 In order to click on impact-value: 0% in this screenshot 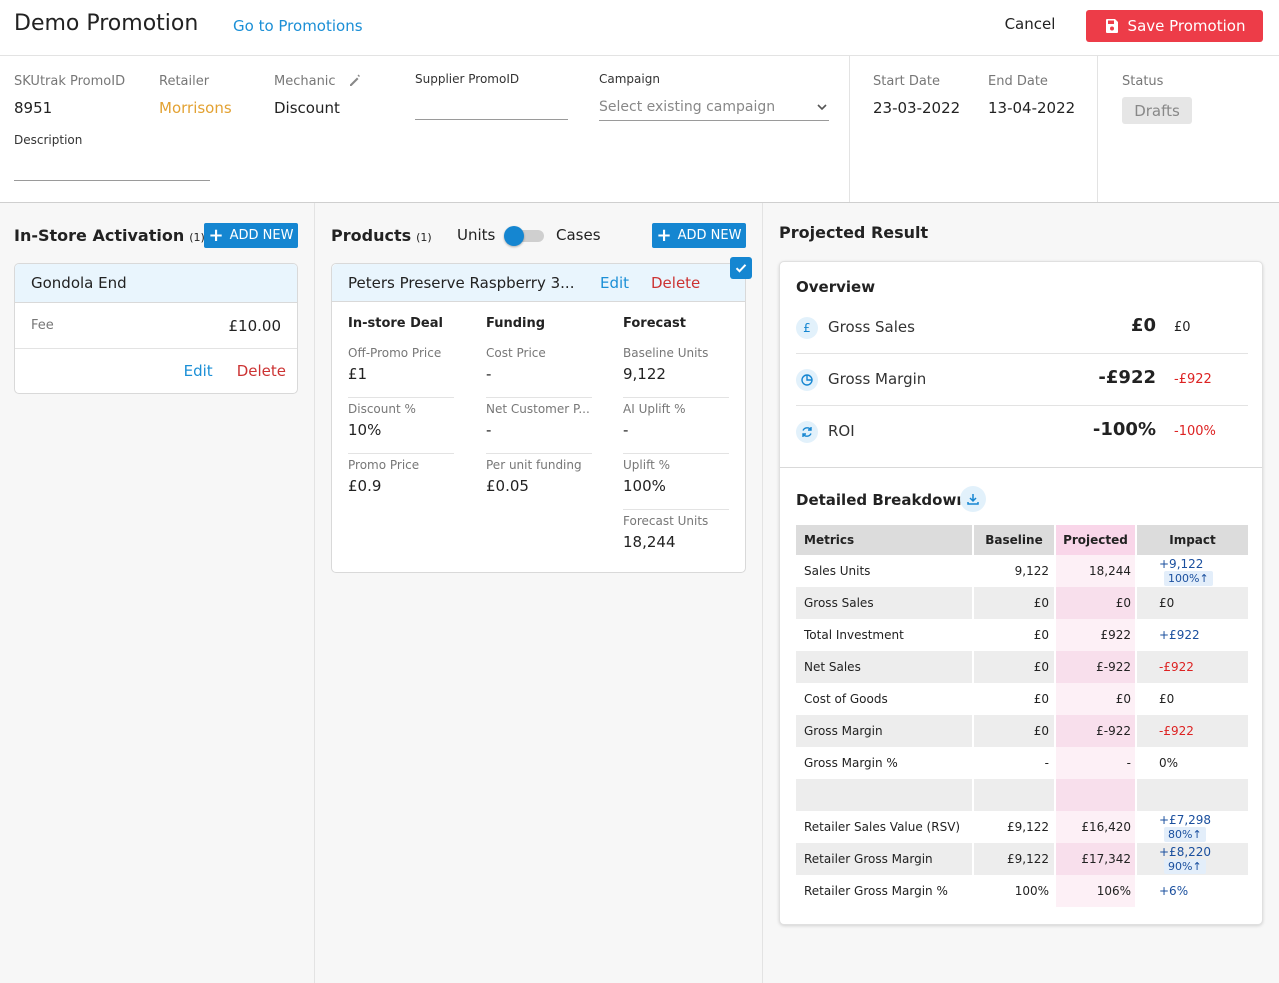, I will do `click(1169, 763)`.